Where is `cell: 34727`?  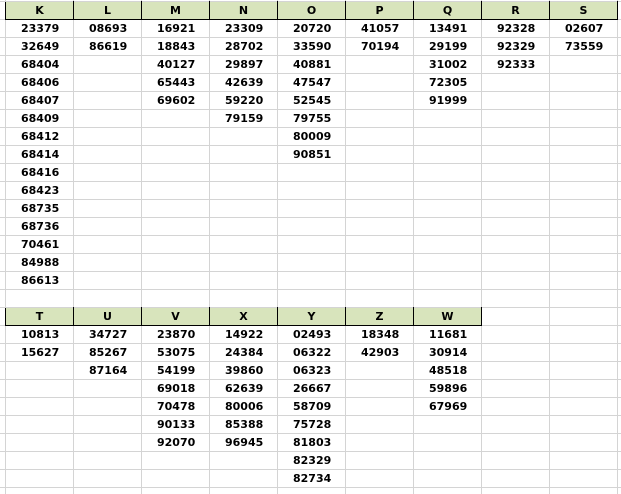
cell: 34727 is located at coordinates (107, 334).